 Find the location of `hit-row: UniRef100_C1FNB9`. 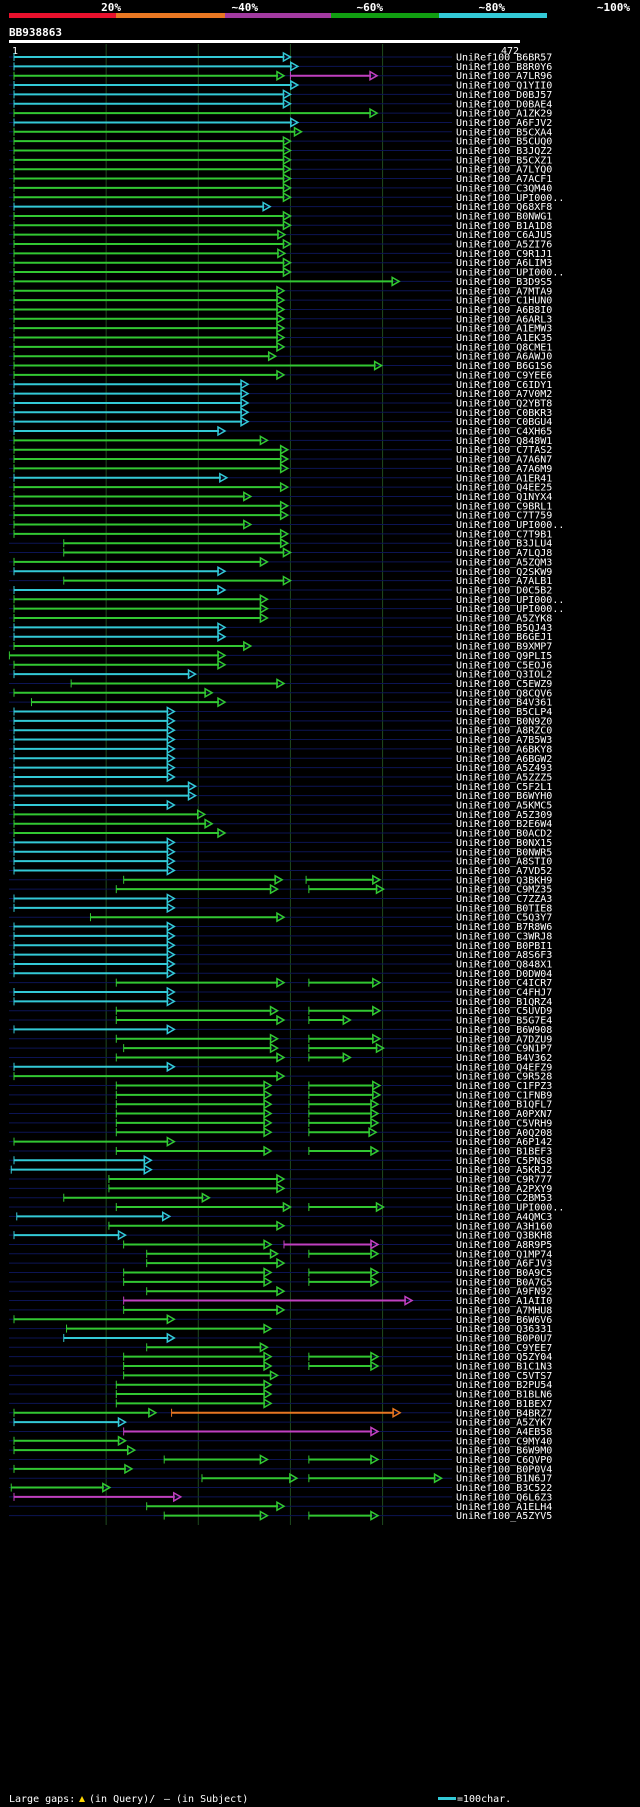

hit-row: UniRef100_C1FNB9 is located at coordinates (280, 1095).